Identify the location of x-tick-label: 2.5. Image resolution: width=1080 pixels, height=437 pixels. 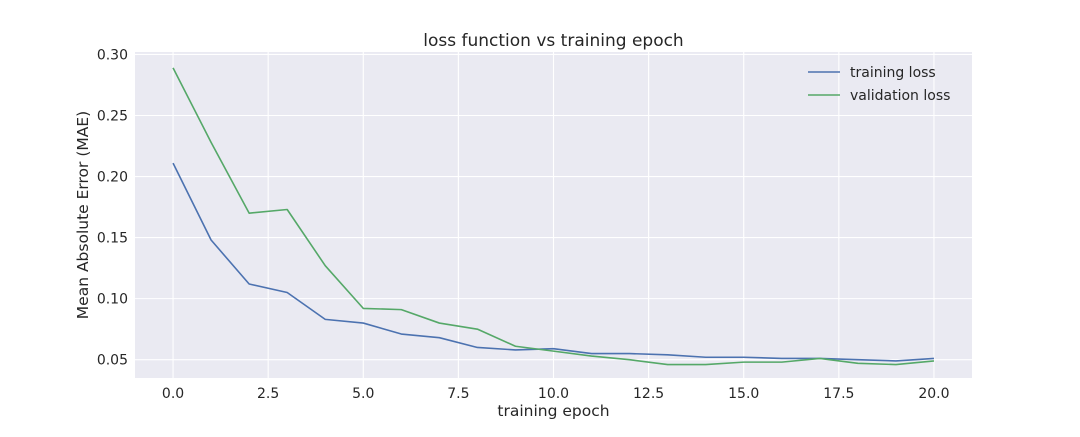
(268, 394).